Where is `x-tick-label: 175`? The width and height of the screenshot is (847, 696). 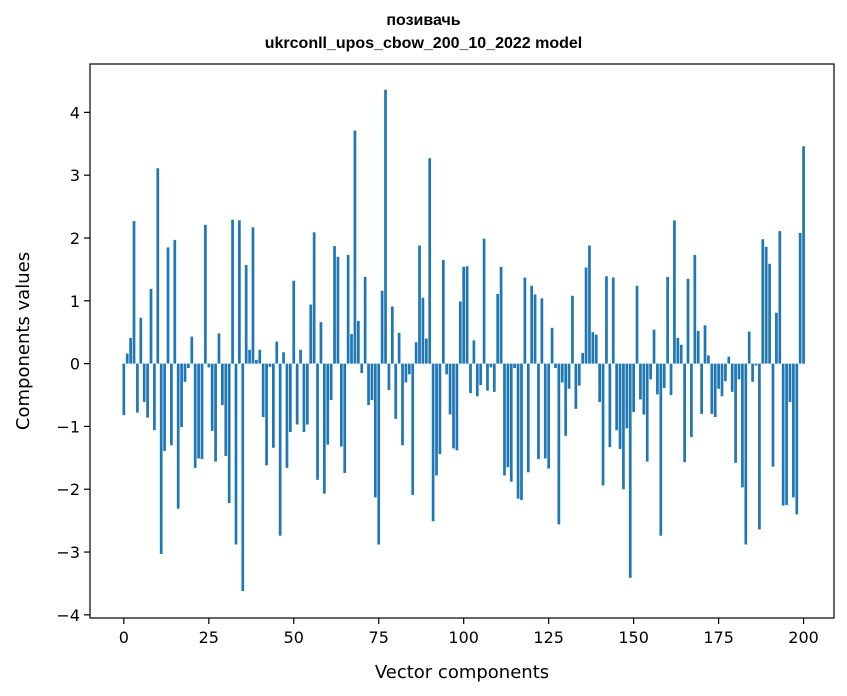 x-tick-label: 175 is located at coordinates (718, 637).